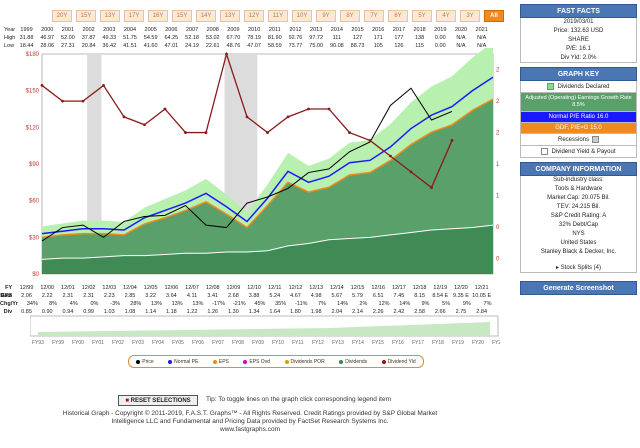 The width and height of the screenshot is (640, 448). I want to click on country: United States, so click(578, 243).